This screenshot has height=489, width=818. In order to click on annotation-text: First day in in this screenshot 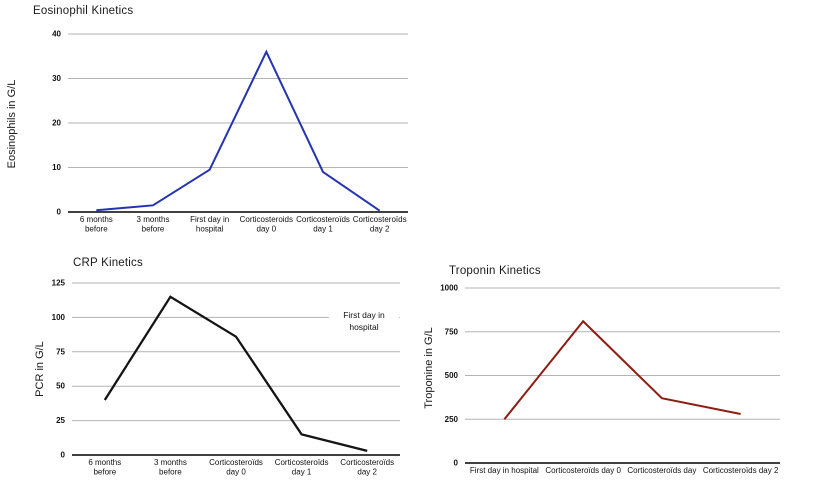, I will do `click(364, 315)`.